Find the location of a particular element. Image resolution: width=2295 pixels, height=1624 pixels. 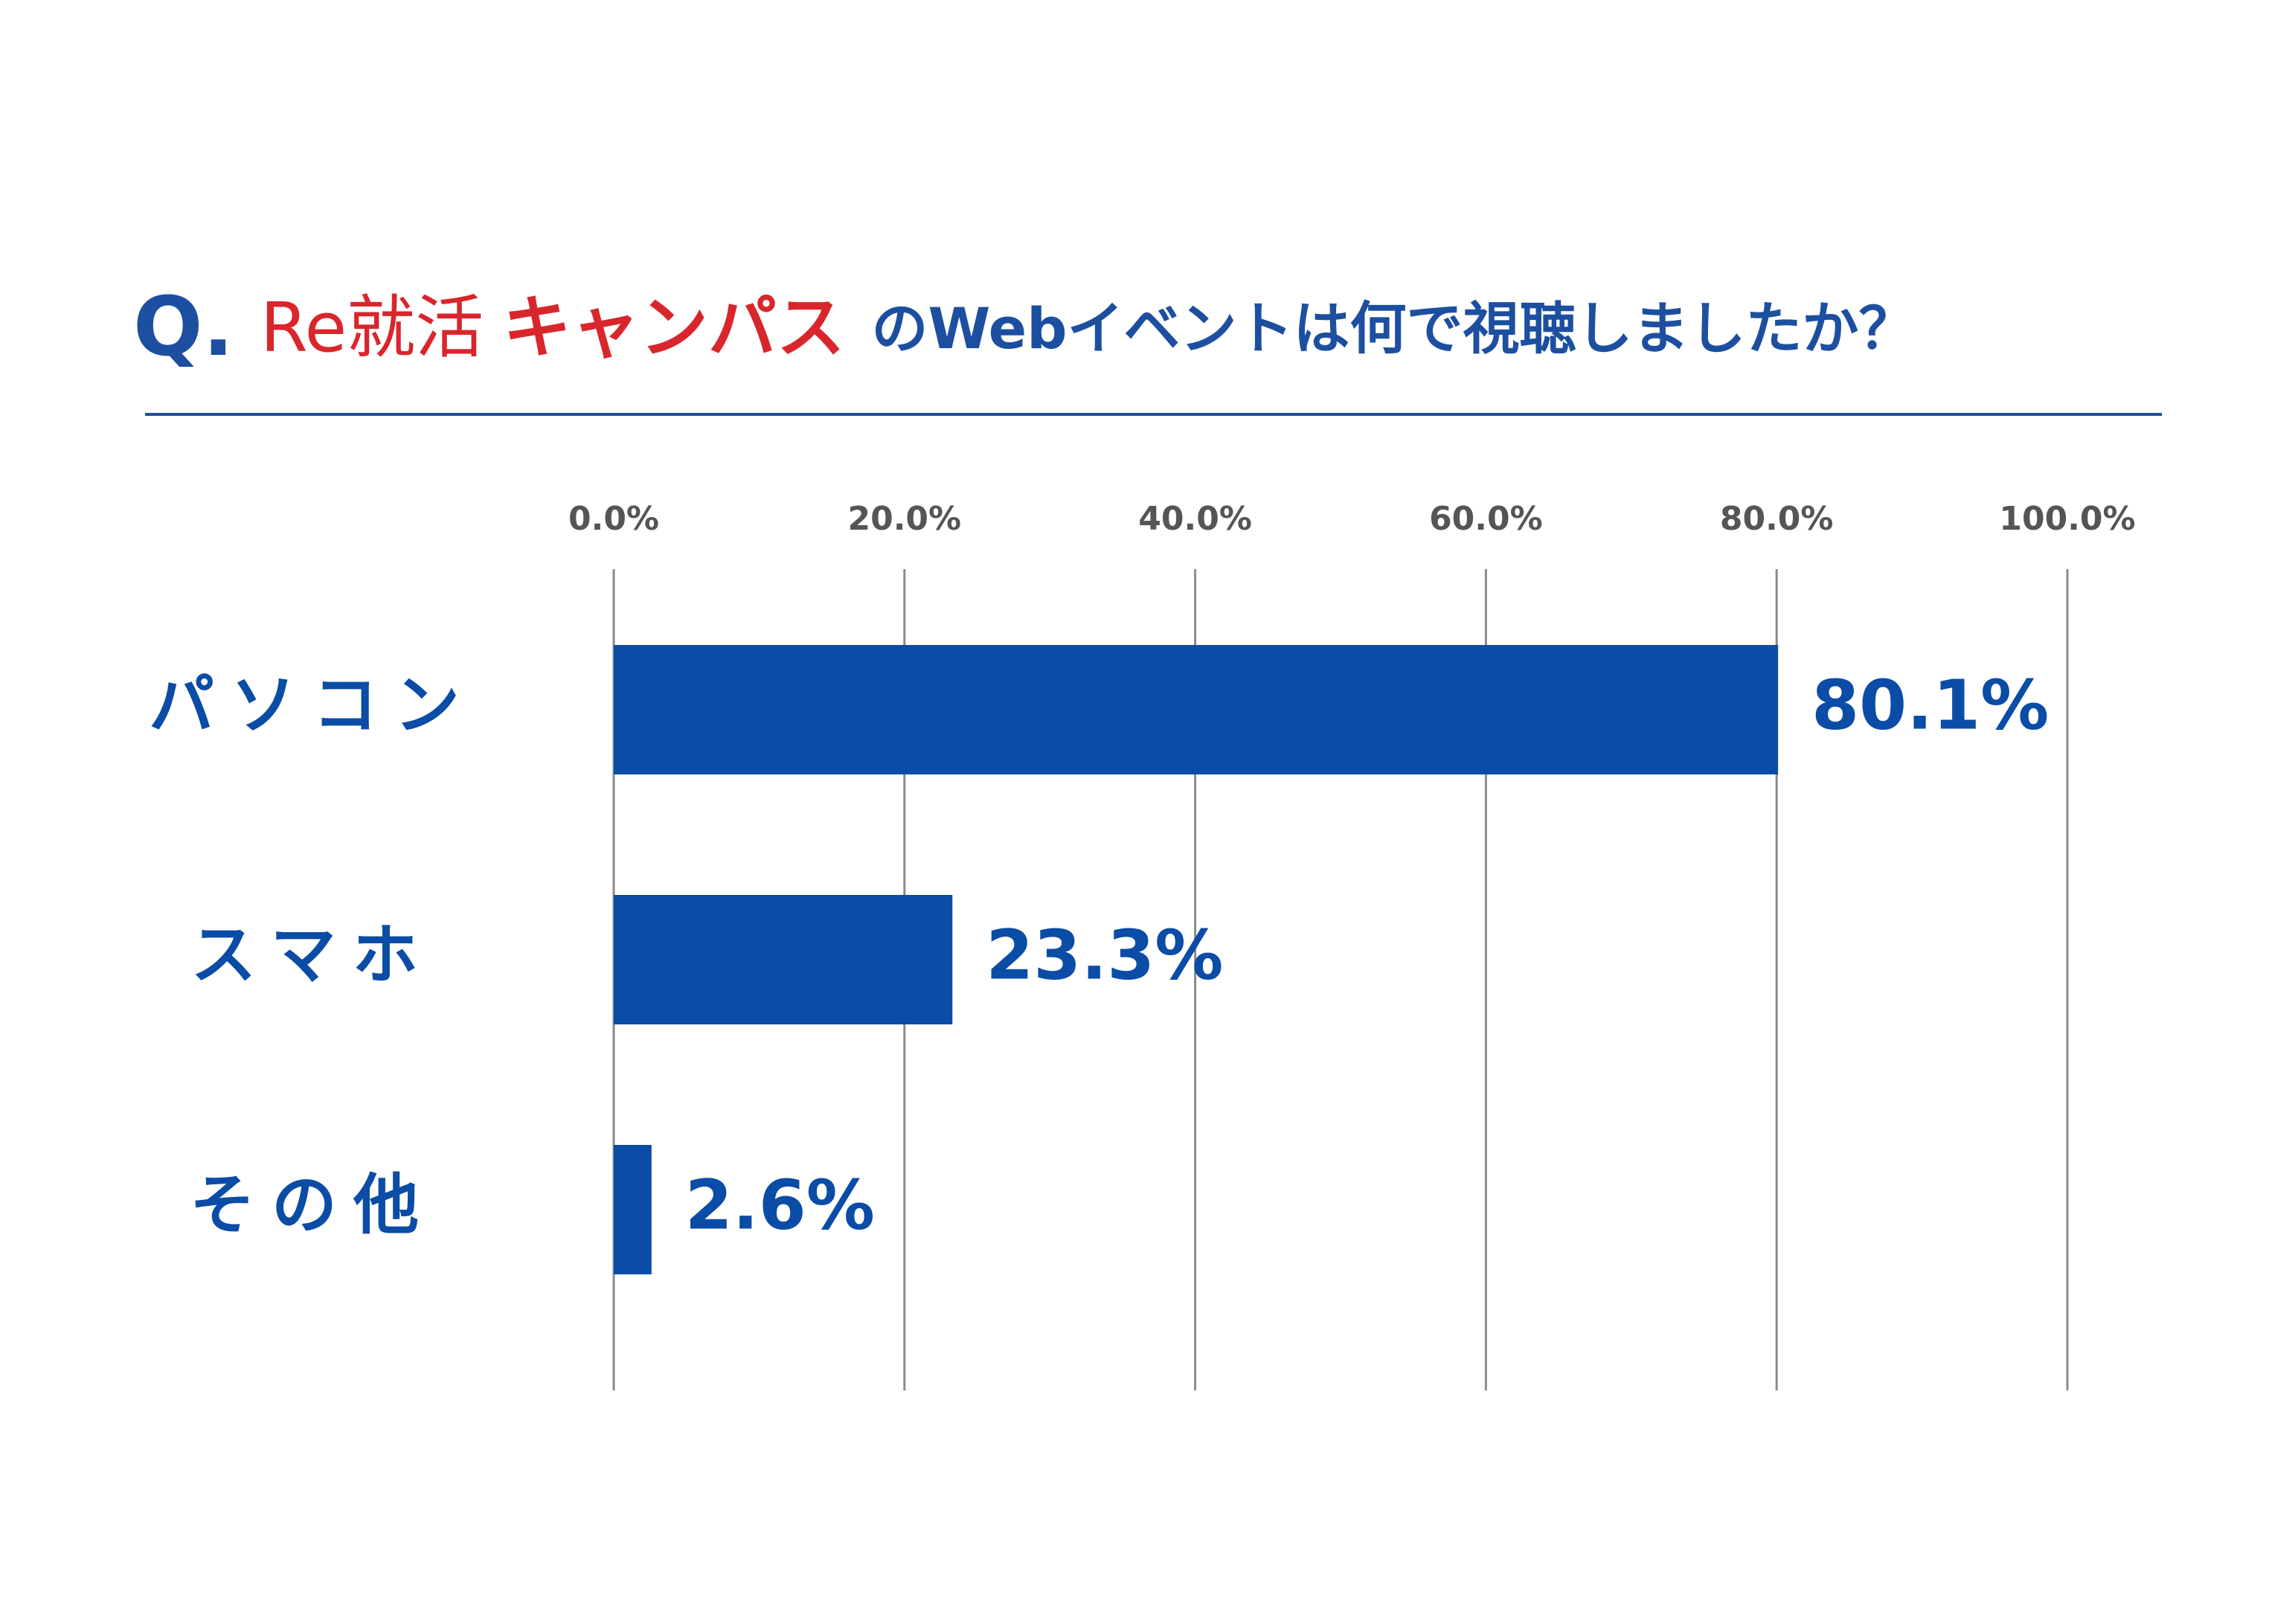

category-label: パソコン is located at coordinates (312, 705).